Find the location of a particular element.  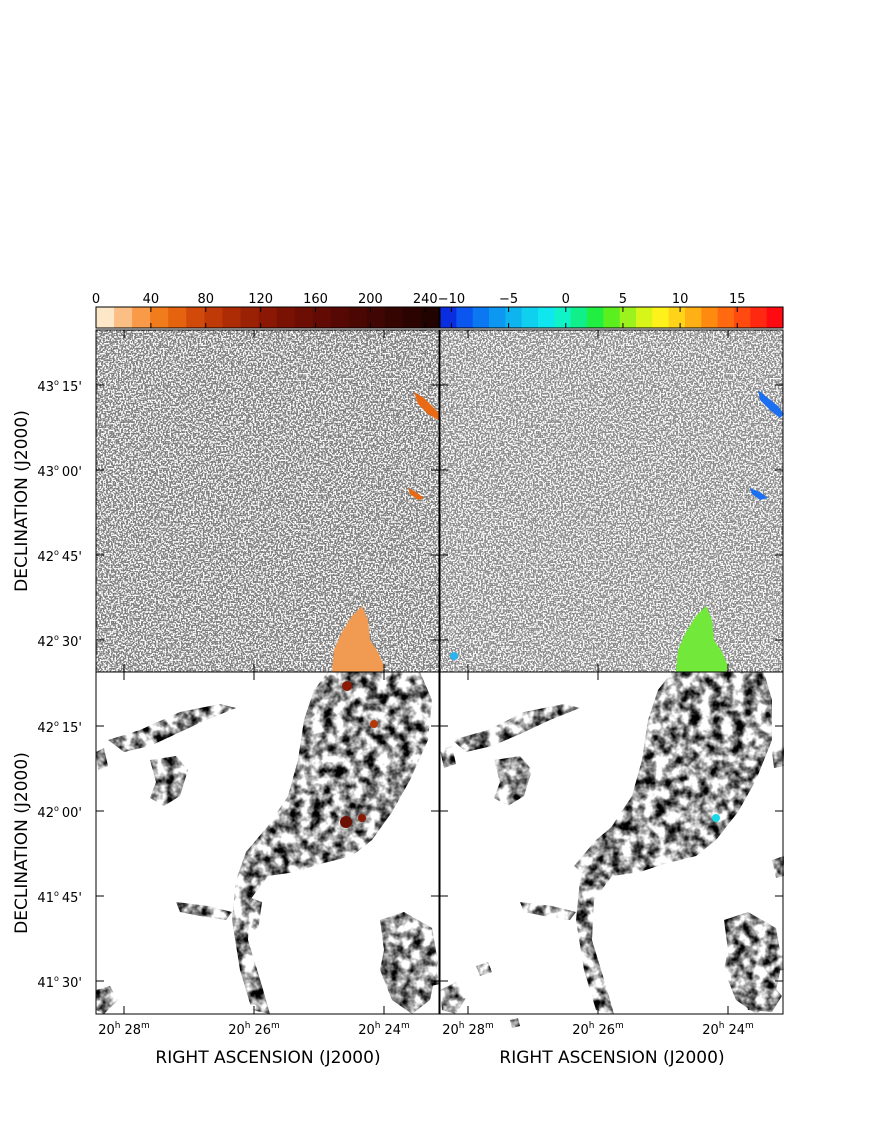

panel-bottom-left-intensity is located at coordinates (268, 843).